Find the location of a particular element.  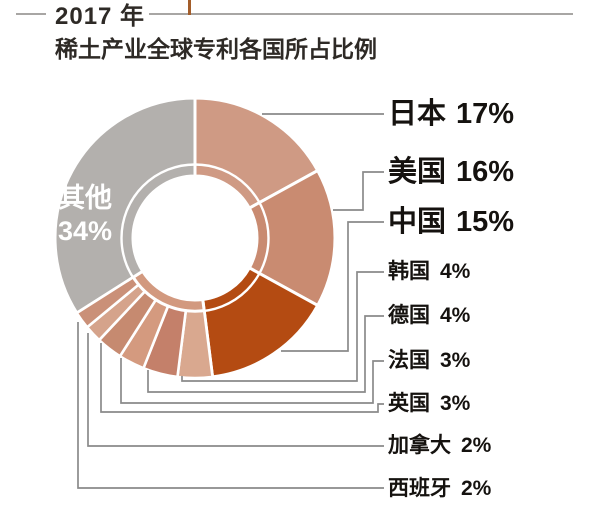

legend-row-usa: 美国 16% is located at coordinates (451, 172).